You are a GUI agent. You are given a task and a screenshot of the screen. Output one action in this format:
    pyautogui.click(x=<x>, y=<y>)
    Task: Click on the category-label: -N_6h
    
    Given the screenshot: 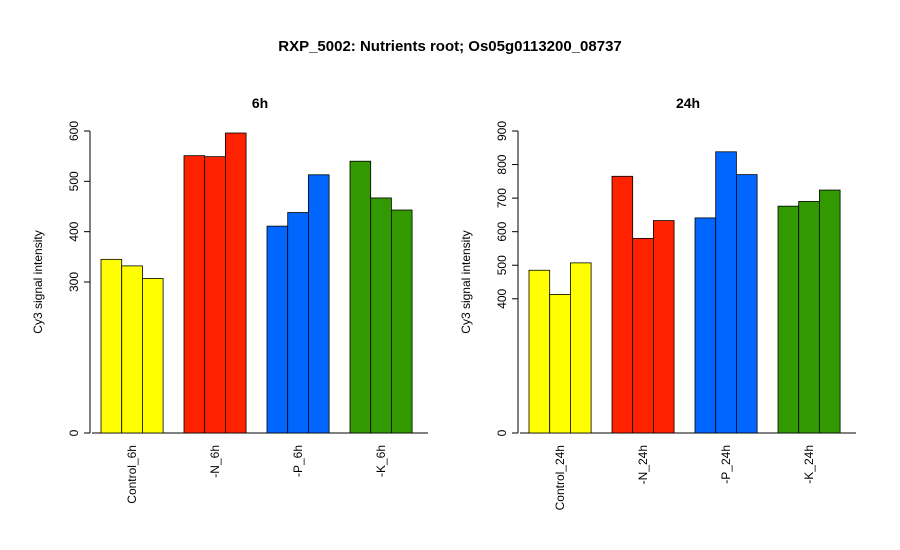 What is the action you would take?
    pyautogui.click(x=215, y=461)
    